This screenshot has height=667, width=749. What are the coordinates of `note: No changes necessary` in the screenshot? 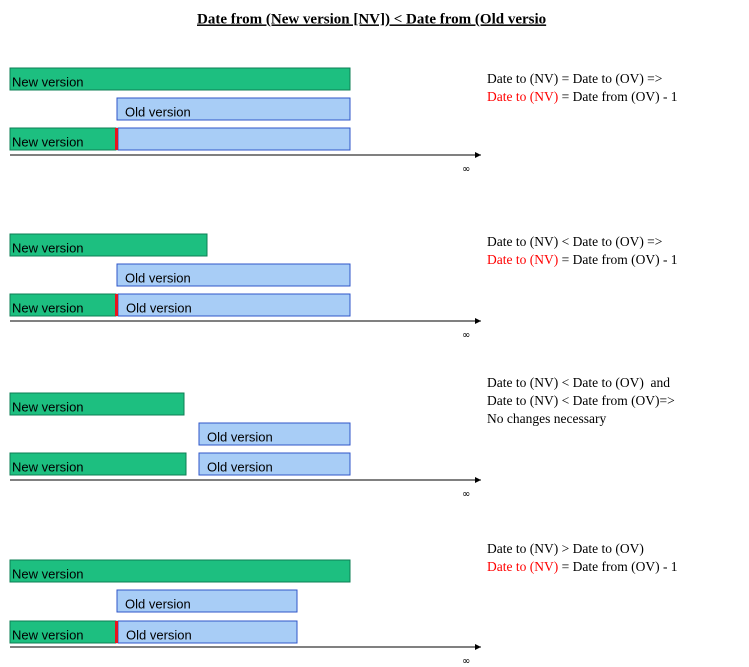 It's located at (546, 418).